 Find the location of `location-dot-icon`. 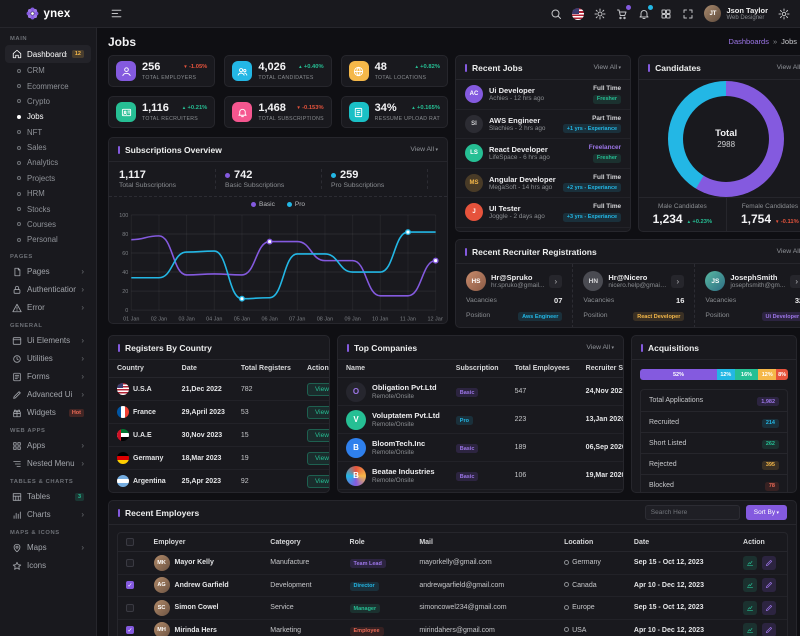

location-dot-icon is located at coordinates (567, 630).